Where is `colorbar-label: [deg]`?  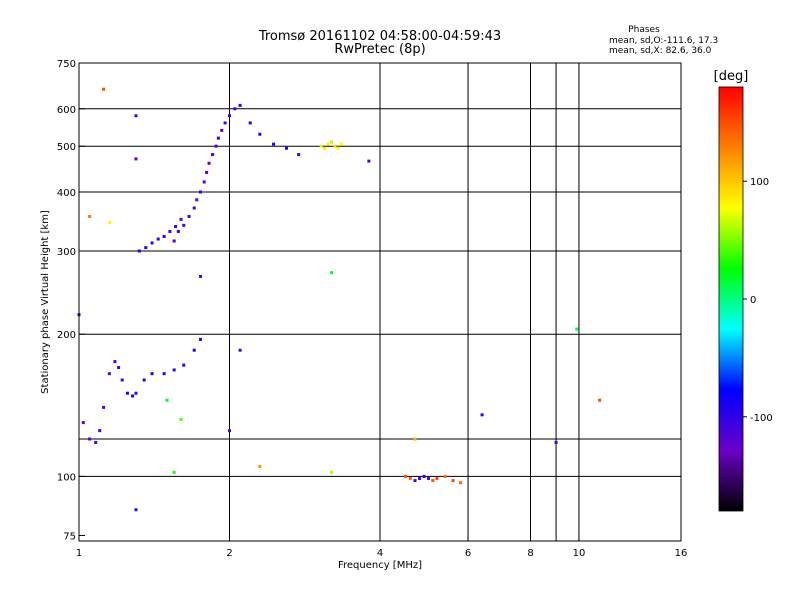
colorbar-label: [deg] is located at coordinates (731, 76).